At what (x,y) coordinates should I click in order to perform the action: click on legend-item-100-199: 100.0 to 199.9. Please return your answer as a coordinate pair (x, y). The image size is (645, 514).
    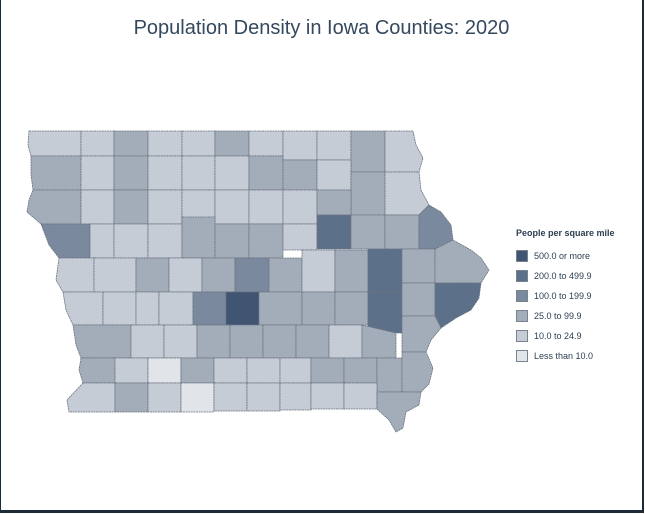
    Looking at the image, I should click on (576, 296).